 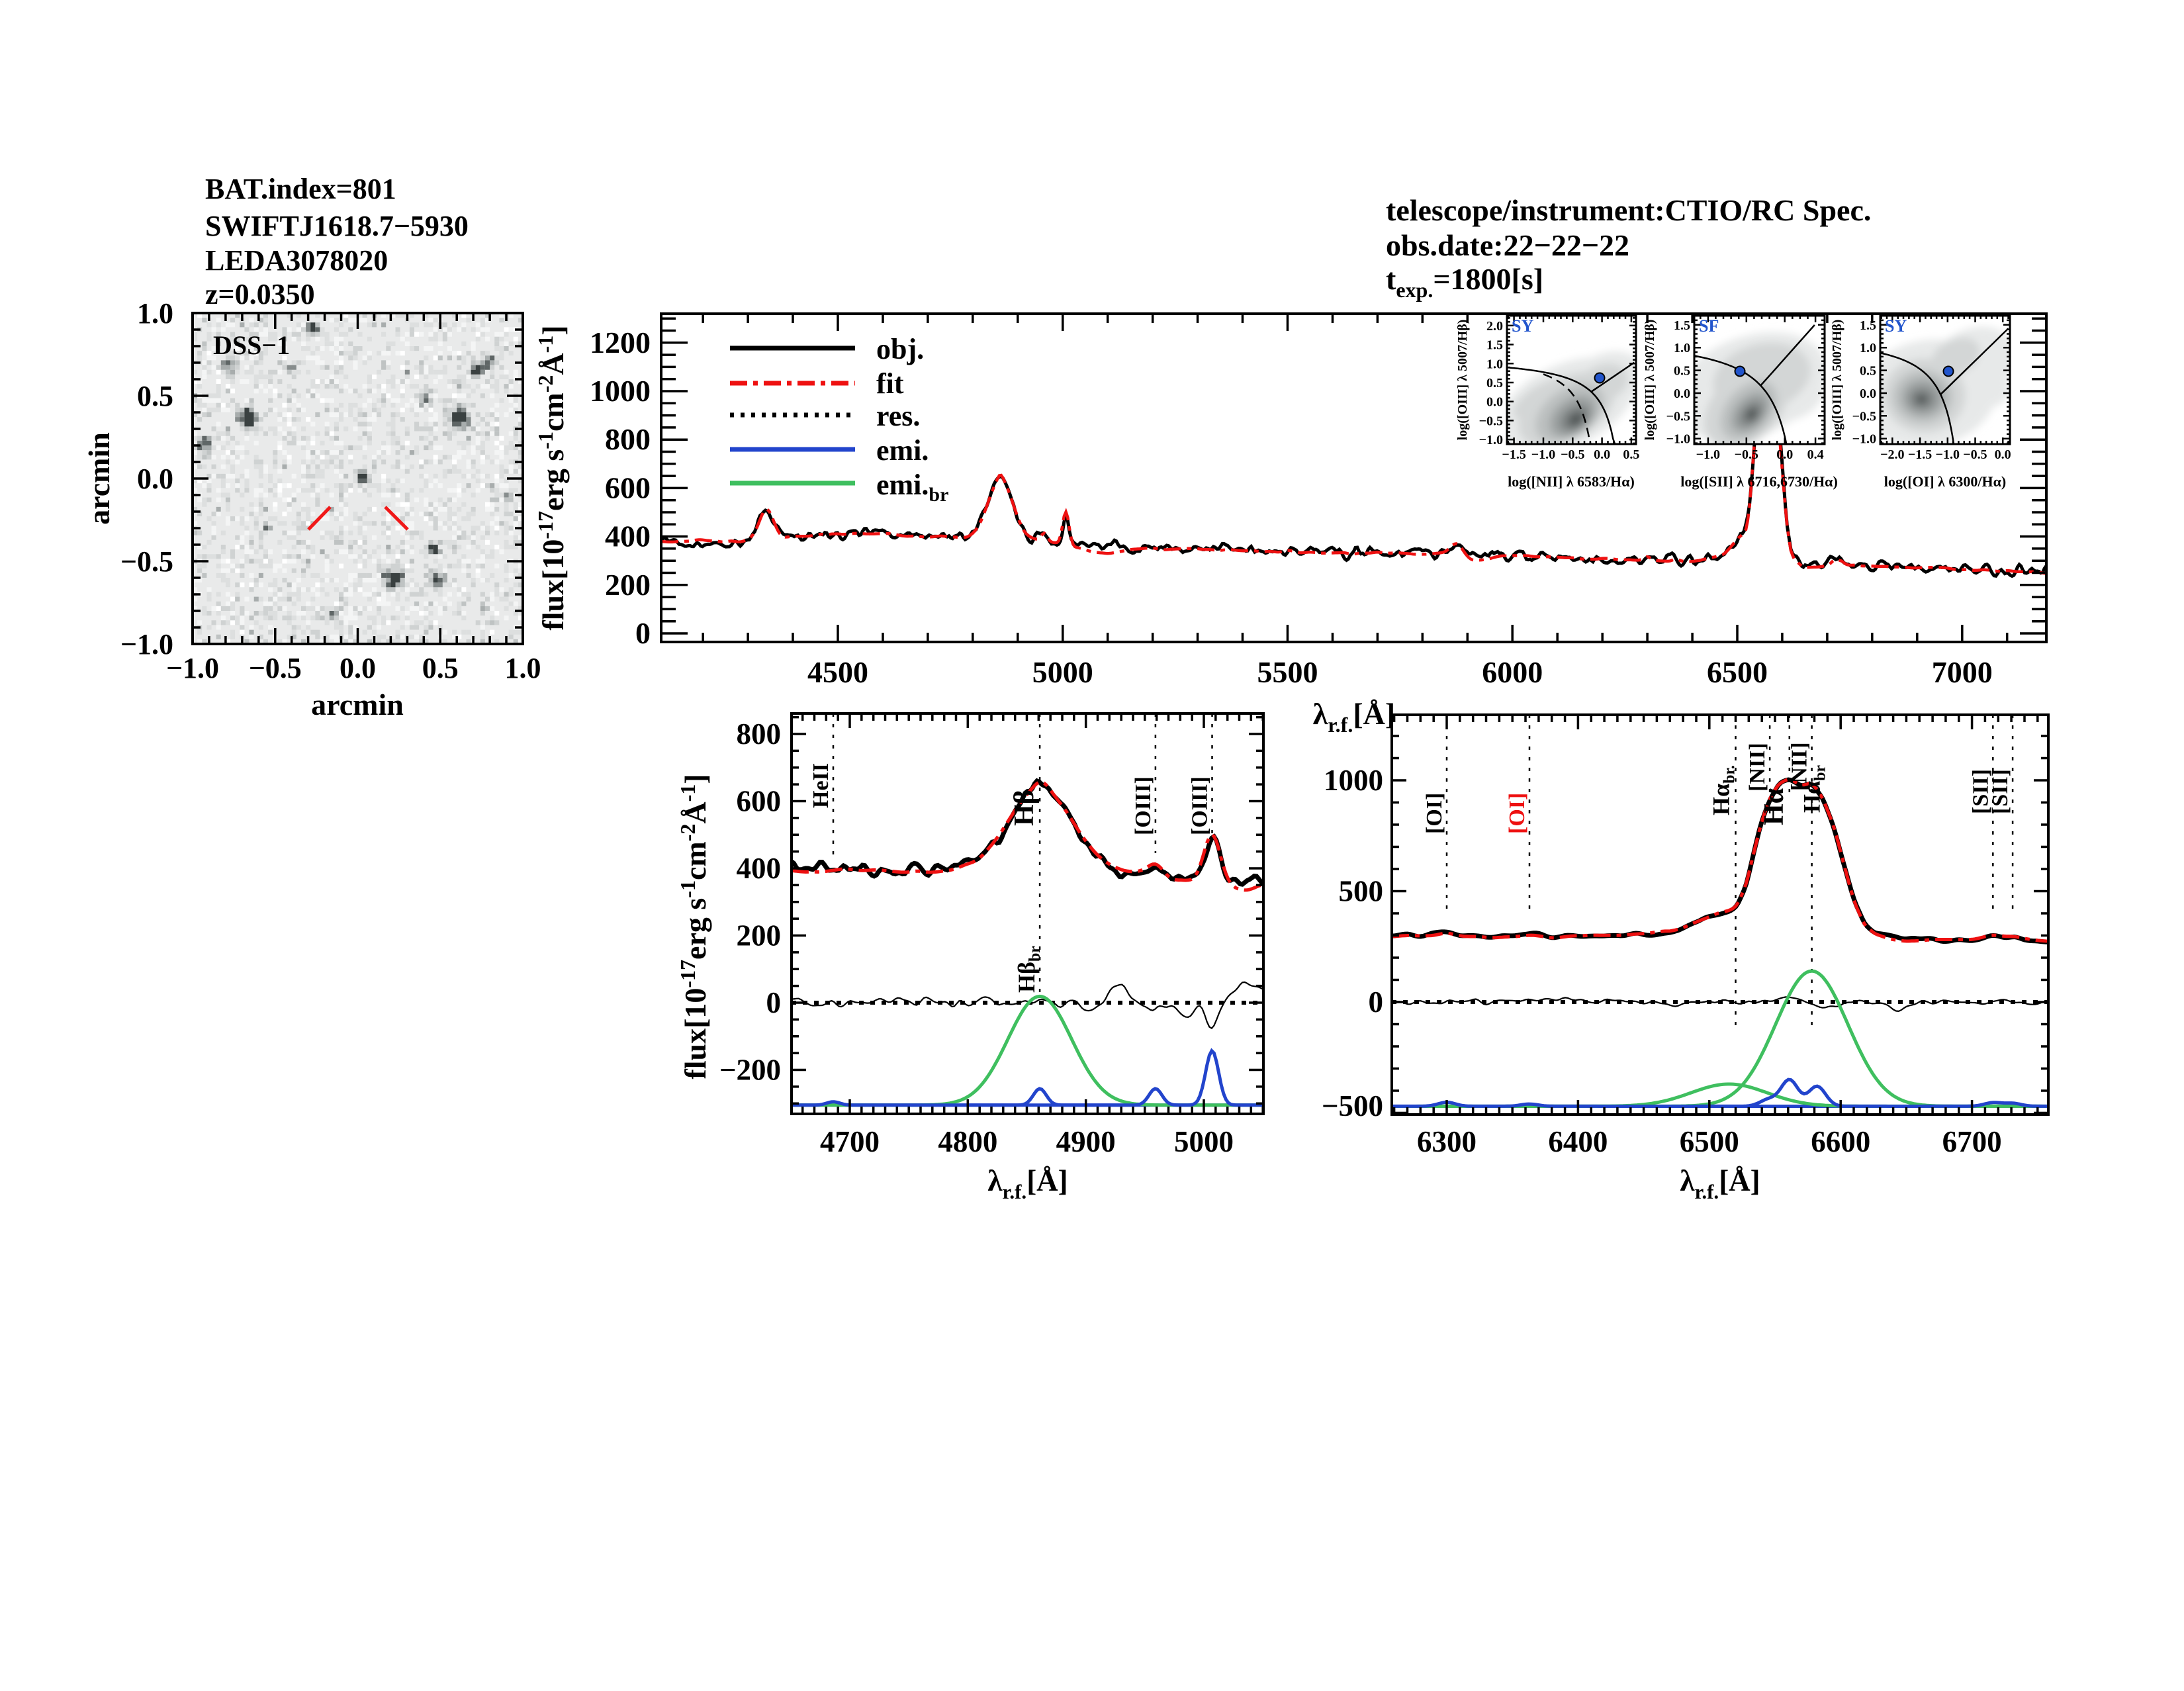 What do you see at coordinates (251, 345) in the screenshot?
I see `svg-text: DSS−1` at bounding box center [251, 345].